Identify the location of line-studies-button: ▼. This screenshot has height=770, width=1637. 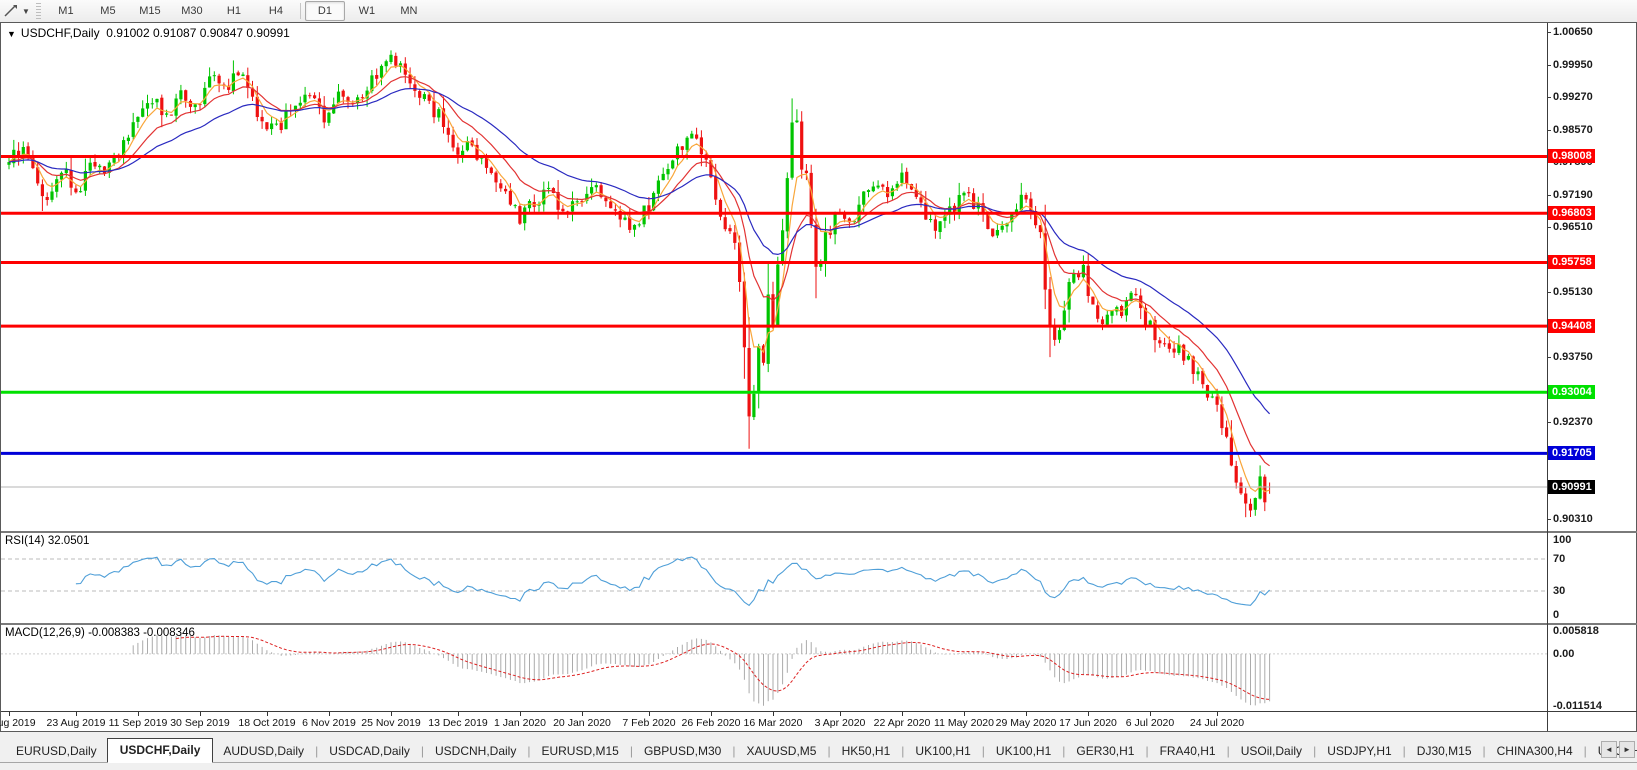
(17, 11).